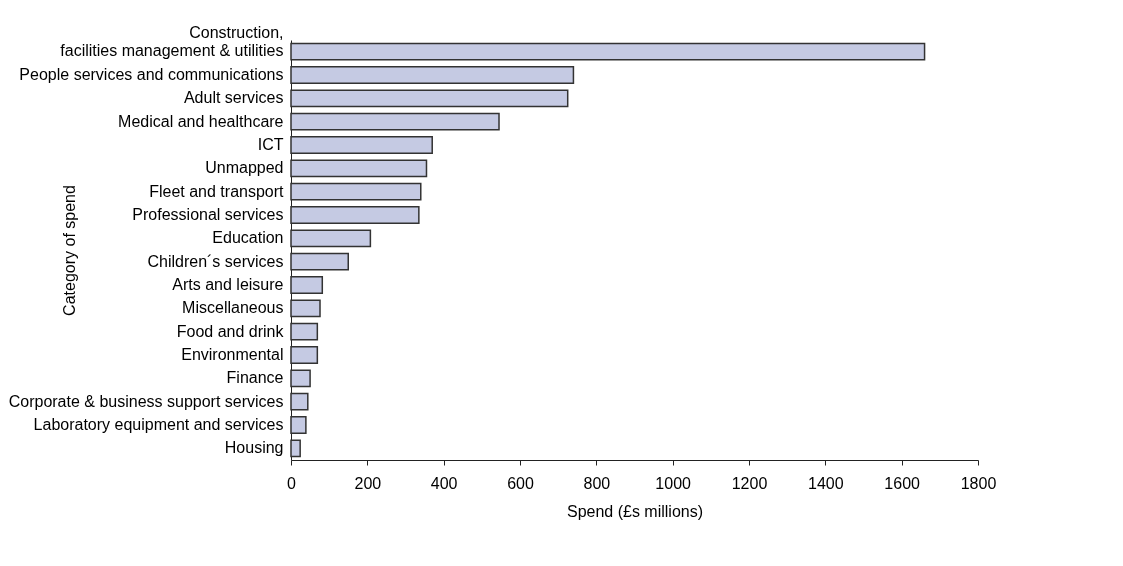 The height and width of the screenshot is (566, 1123). I want to click on x-tick-label: 200, so click(368, 483).